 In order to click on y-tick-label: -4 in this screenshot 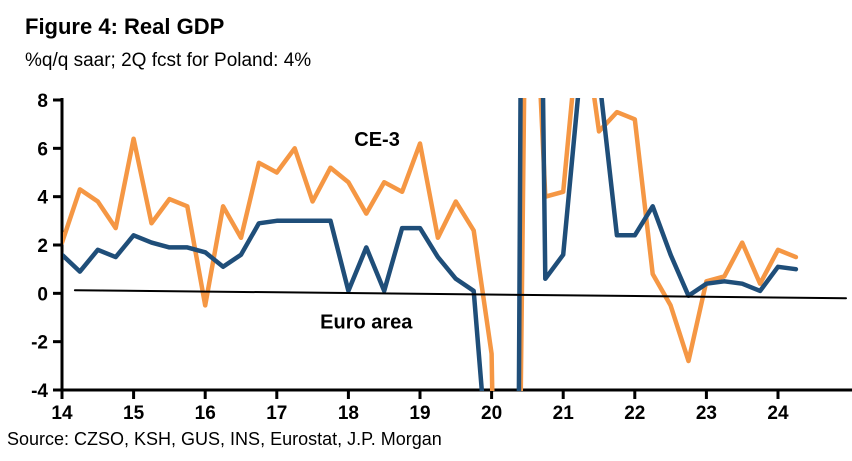, I will do `click(39, 391)`.